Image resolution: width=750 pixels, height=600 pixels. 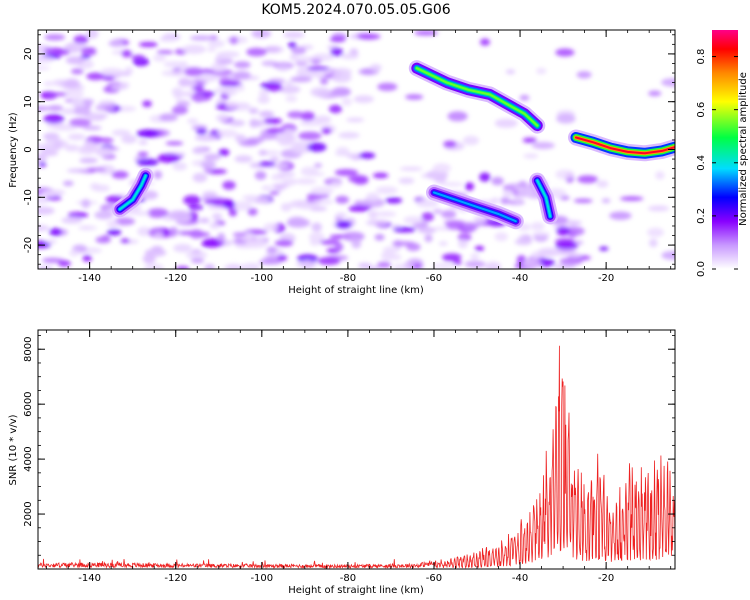 What do you see at coordinates (544, 198) in the screenshot?
I see `ridge-band` at bounding box center [544, 198].